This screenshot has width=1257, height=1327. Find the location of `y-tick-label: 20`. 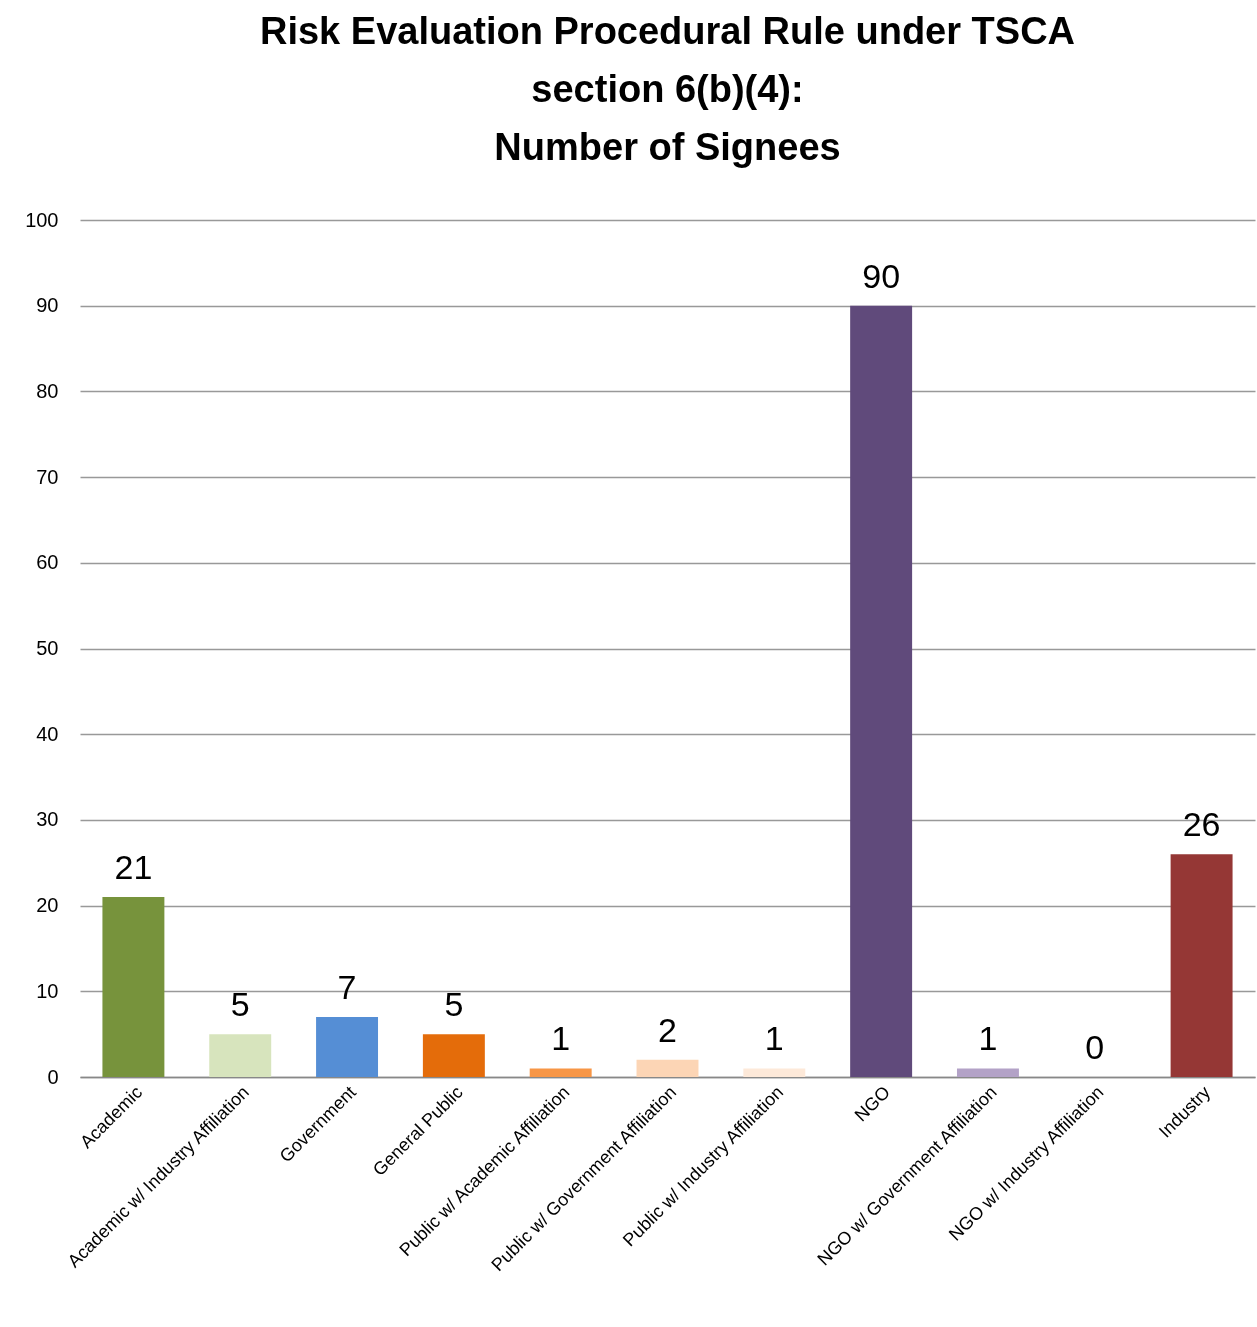

y-tick-label: 20 is located at coordinates (47, 905).